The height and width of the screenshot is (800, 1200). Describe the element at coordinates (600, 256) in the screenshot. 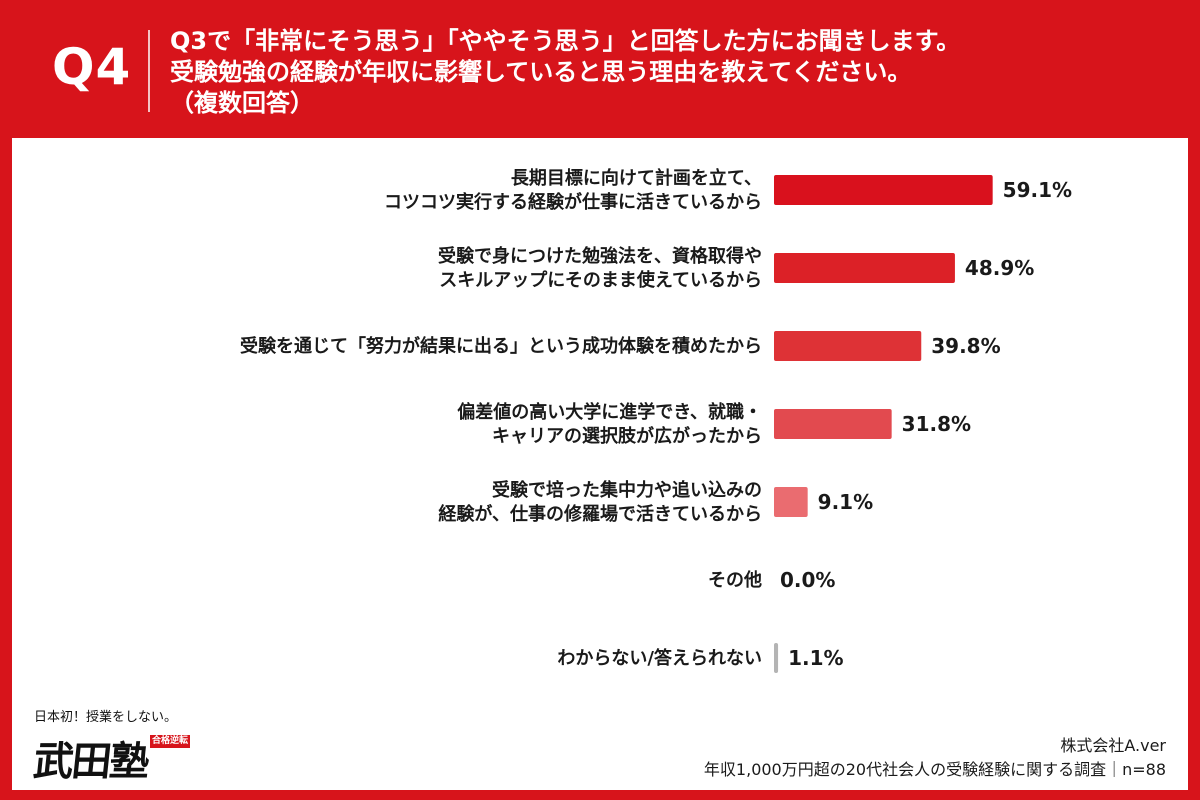

I see `category-label-line: 受験で身につけた勉強法を、資格取得や` at that location.